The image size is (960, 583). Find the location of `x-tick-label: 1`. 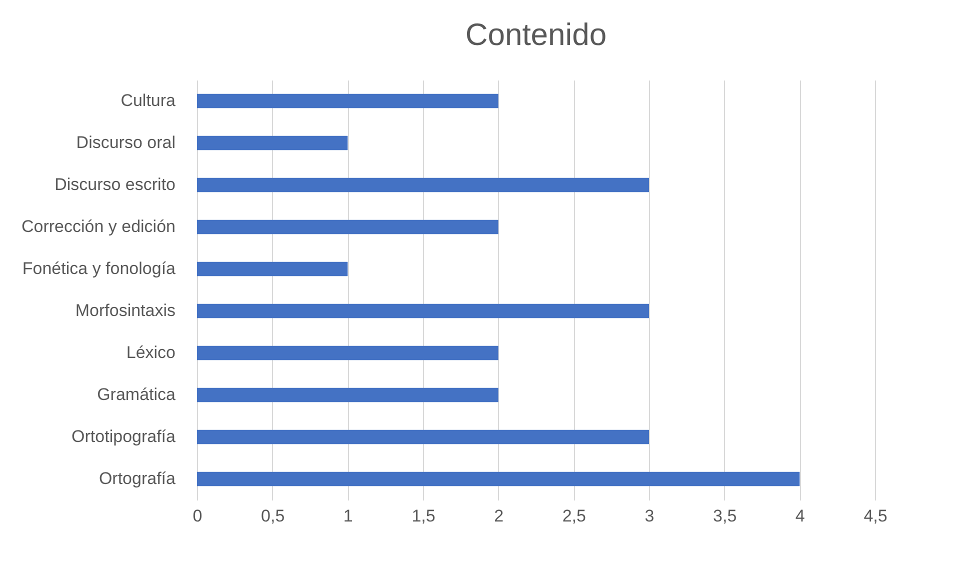

x-tick-label: 1 is located at coordinates (348, 516).